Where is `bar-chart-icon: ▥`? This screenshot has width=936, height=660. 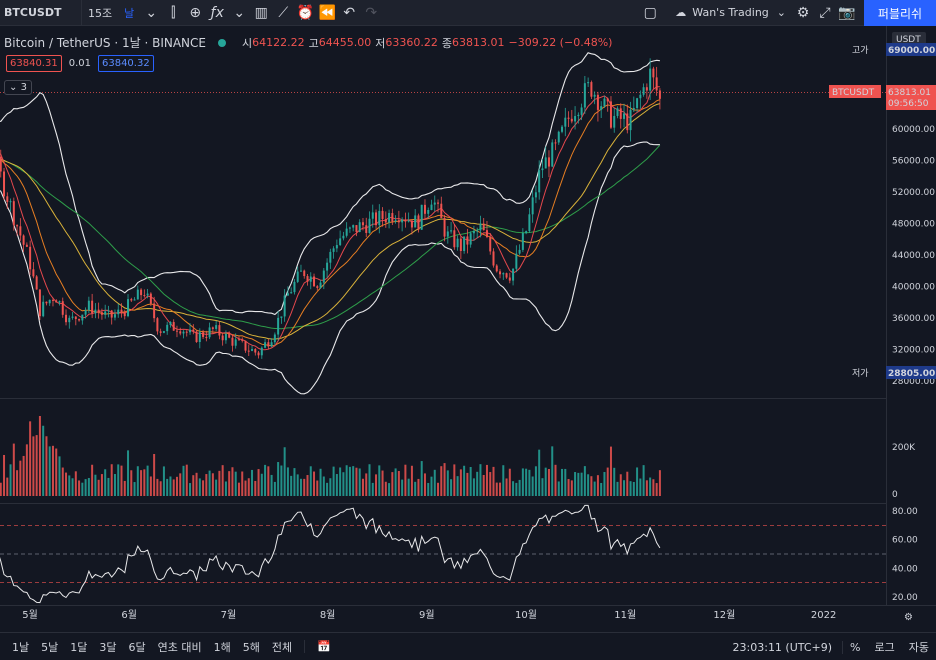
bar-chart-icon: ▥ is located at coordinates (261, 12).